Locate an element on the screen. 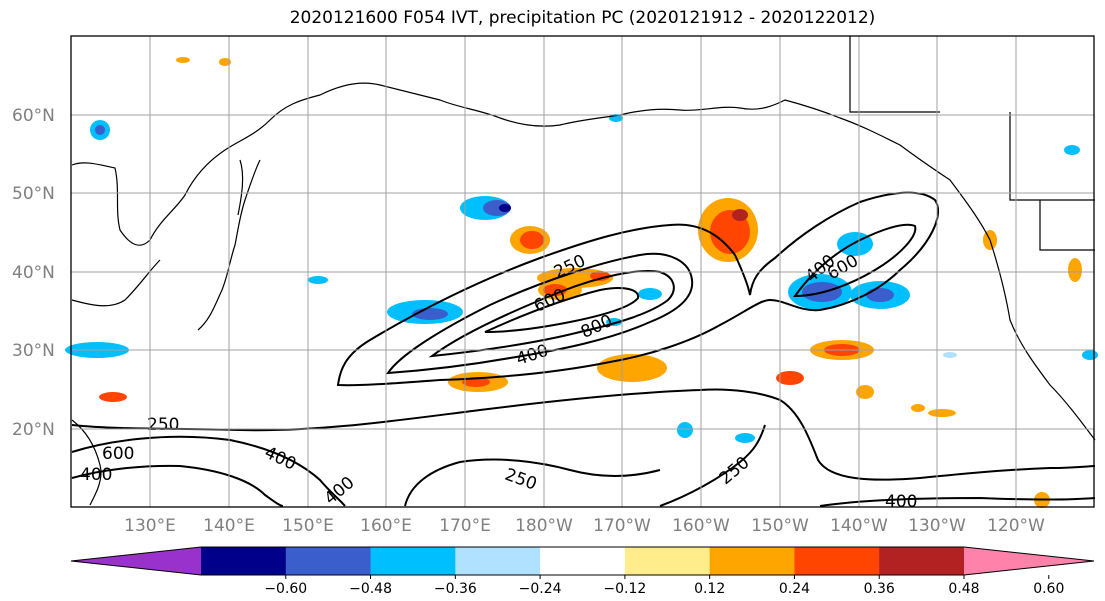 Image resolution: width=1105 pixels, height=601 pixels. lon-label: 160°W is located at coordinates (701, 526).